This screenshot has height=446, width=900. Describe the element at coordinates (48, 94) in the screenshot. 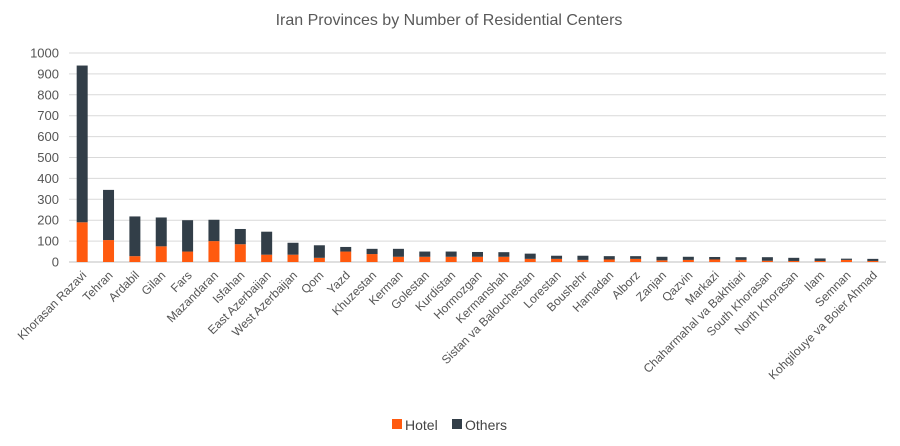

I see `y-tick-label-800: 800` at that location.